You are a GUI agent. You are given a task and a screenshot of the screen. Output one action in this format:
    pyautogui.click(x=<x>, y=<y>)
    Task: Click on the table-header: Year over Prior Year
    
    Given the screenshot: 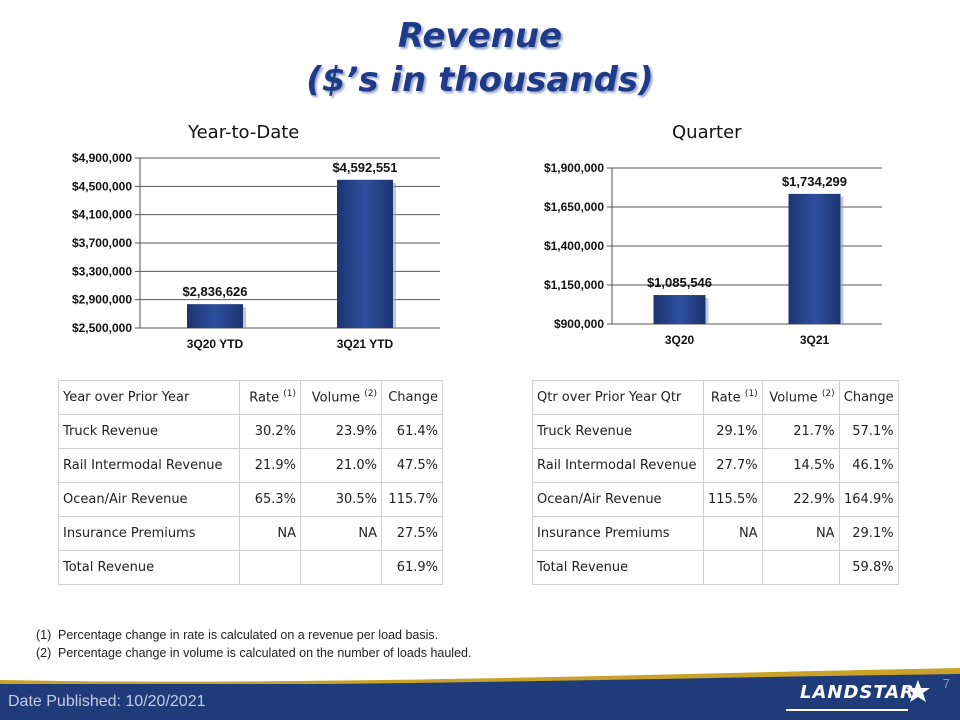 What is the action you would take?
    pyautogui.click(x=149, y=397)
    